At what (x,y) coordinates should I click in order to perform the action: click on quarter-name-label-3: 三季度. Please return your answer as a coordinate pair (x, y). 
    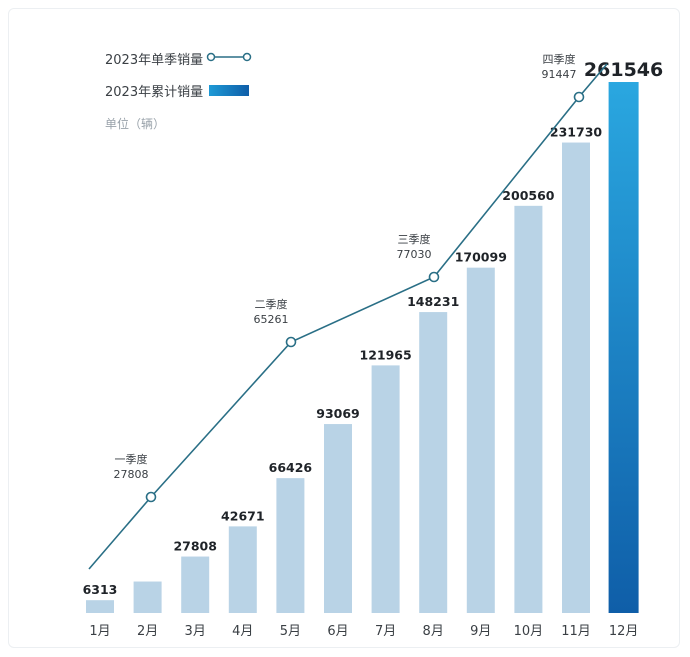
    Looking at the image, I should click on (414, 239).